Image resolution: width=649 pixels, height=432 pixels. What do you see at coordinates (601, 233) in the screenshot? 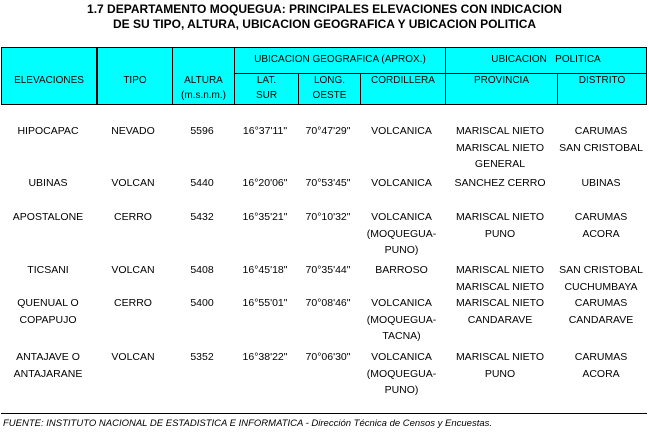
I see `cell-line: ACORA` at bounding box center [601, 233].